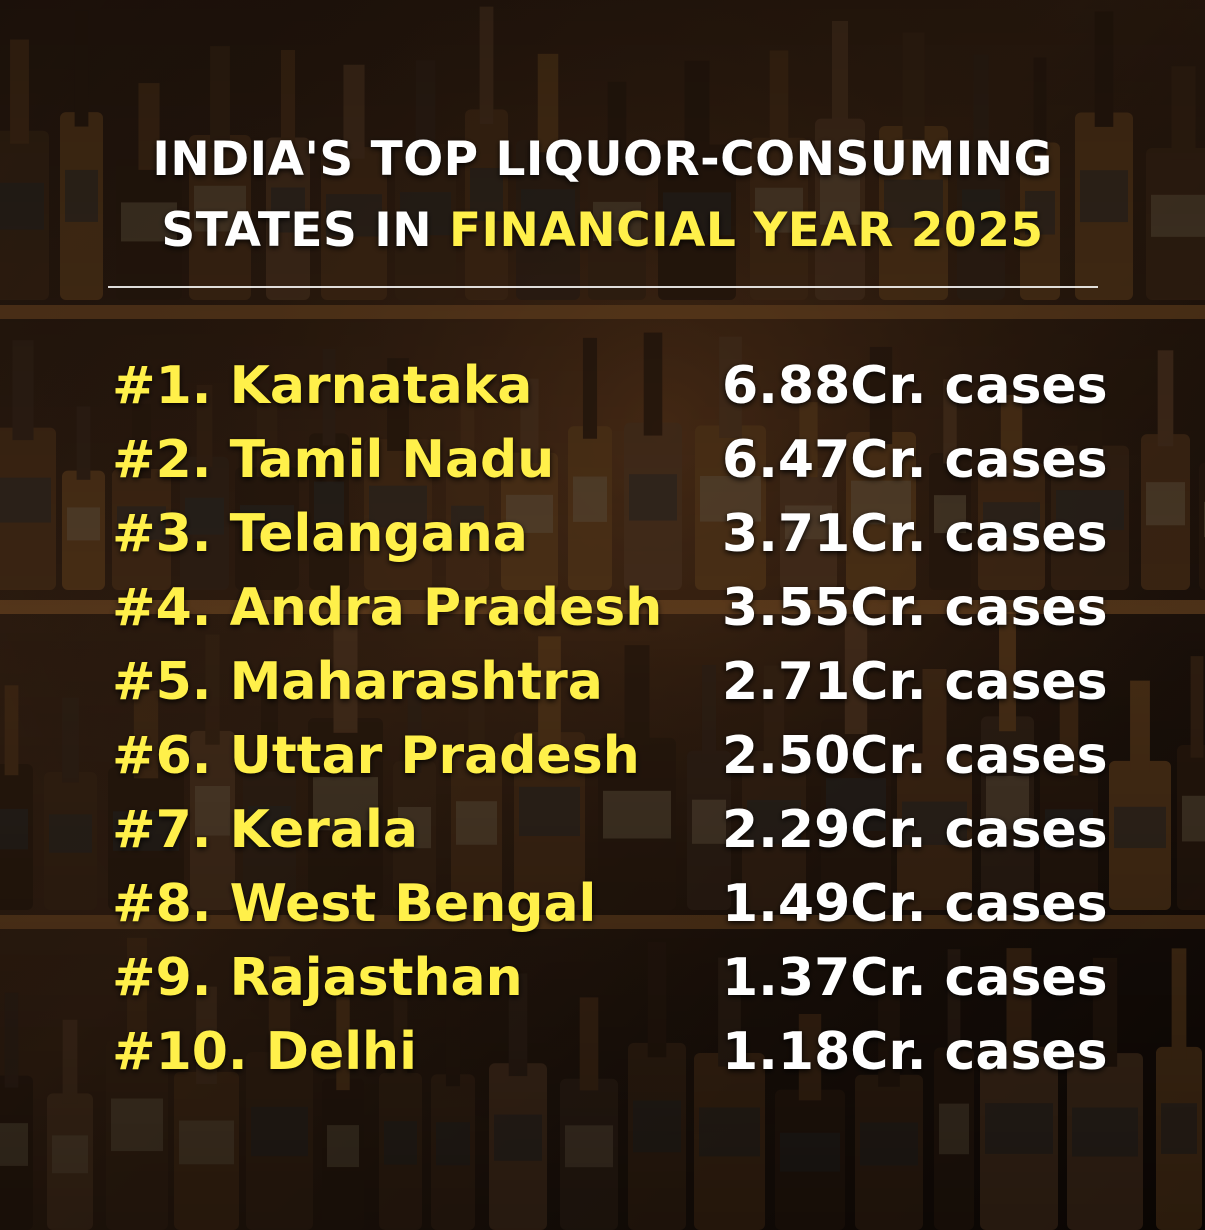  Describe the element at coordinates (413, 904) in the screenshot. I see `state-label: West Bengal` at that location.